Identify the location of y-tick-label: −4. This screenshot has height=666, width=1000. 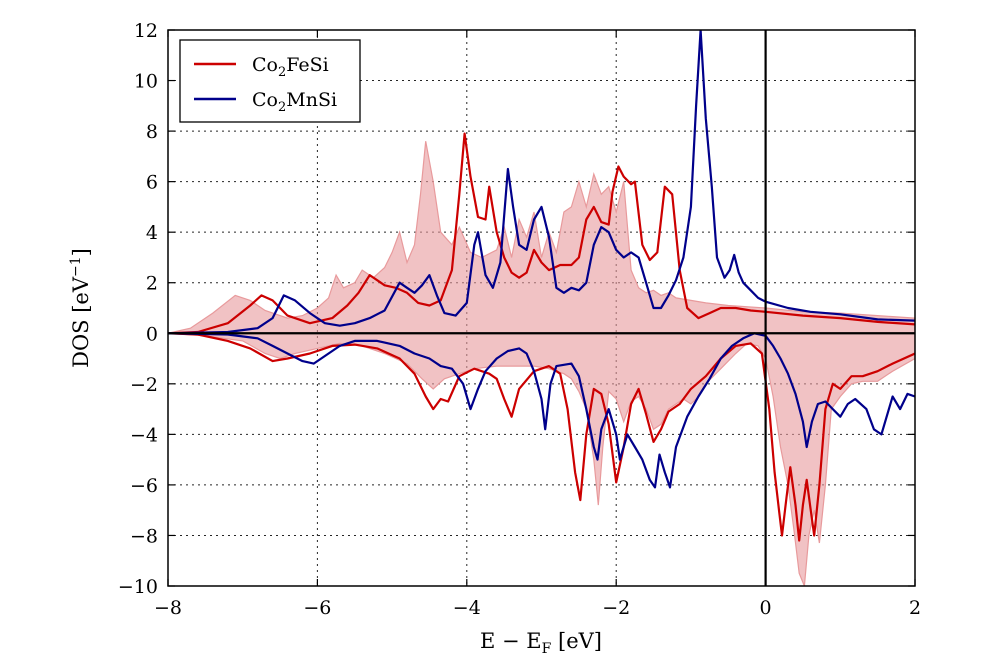
(144, 435).